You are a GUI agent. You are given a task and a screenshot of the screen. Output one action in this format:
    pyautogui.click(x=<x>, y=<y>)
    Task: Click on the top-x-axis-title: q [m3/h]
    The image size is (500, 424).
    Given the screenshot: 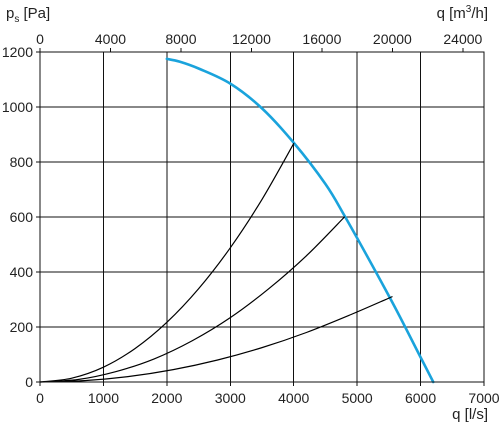 What is the action you would take?
    pyautogui.click(x=462, y=13)
    